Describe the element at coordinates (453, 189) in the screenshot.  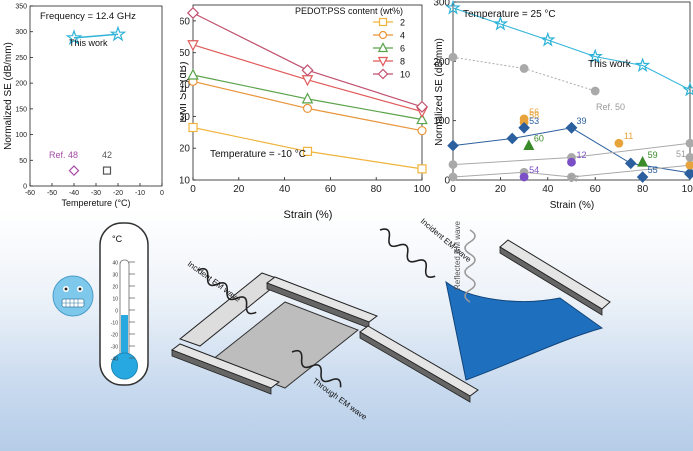
I see `x-tick-label: 0` at that location.